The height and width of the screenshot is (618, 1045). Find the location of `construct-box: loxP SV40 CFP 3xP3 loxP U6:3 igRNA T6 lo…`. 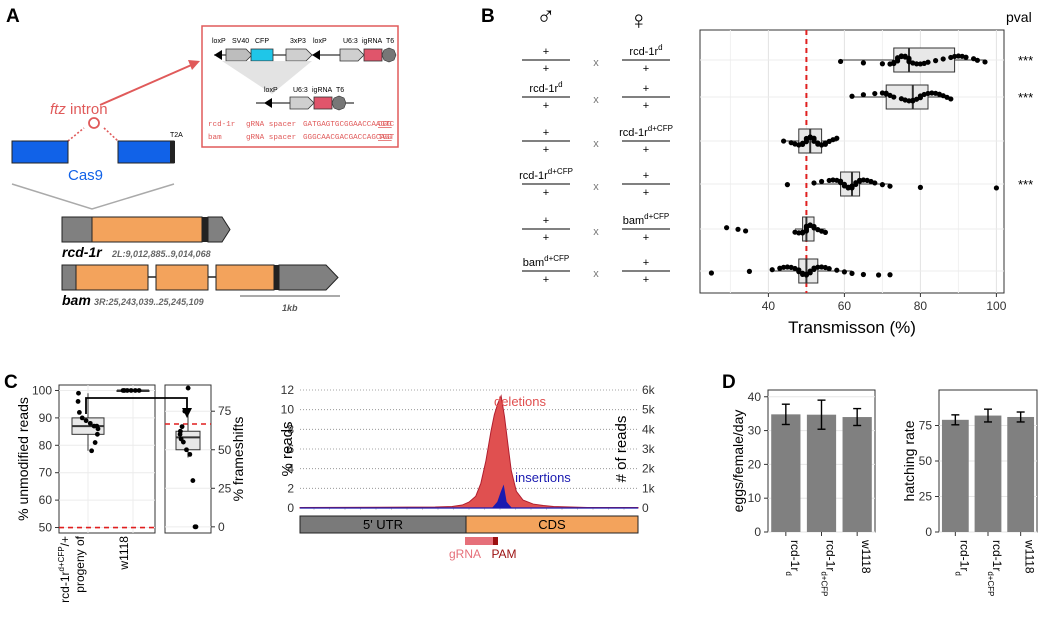

construct-box: loxP SV40 CFP 3xP3 loxP U6:3 igRNA T6 lo… is located at coordinates (300, 86).